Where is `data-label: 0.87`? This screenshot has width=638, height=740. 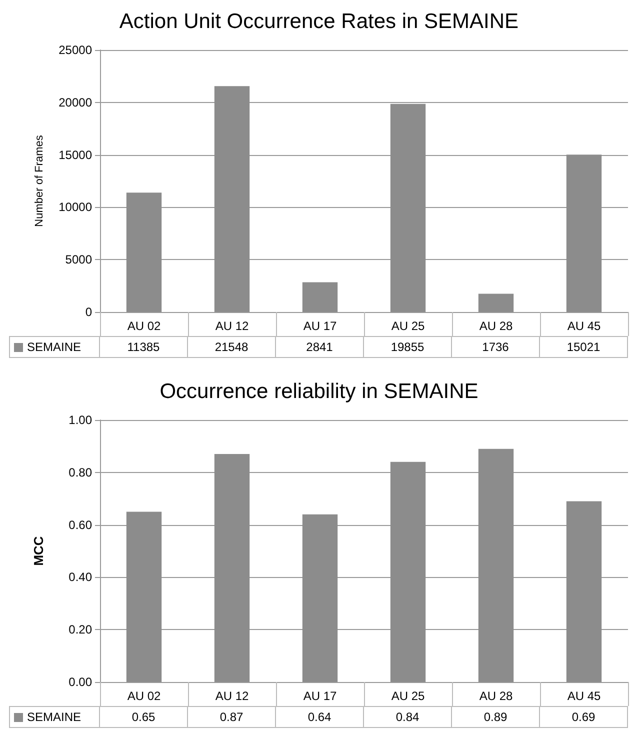
data-label: 0.87 is located at coordinates (231, 717).